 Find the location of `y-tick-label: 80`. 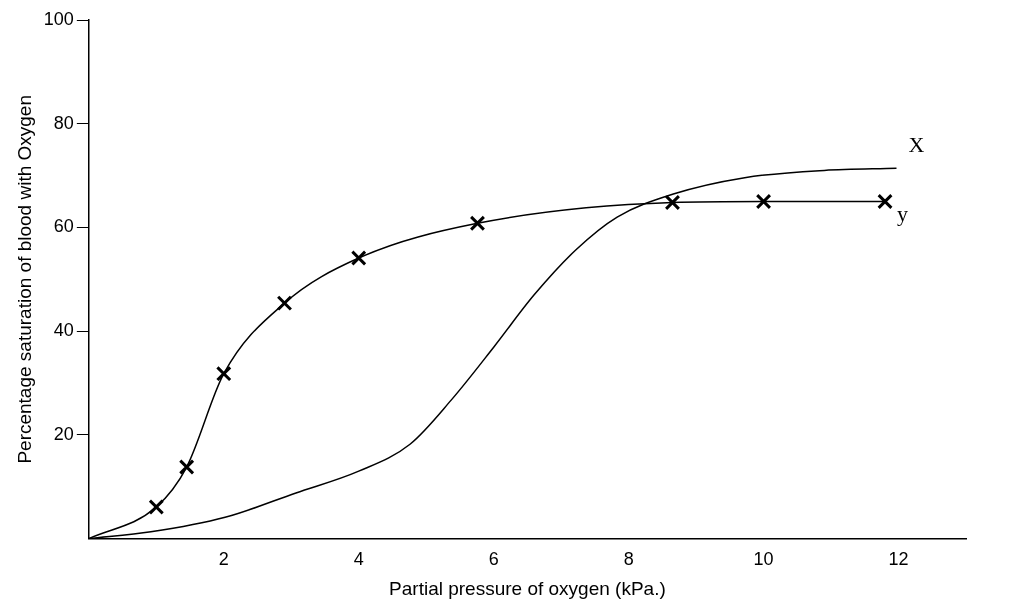

y-tick-label: 80 is located at coordinates (63, 122).